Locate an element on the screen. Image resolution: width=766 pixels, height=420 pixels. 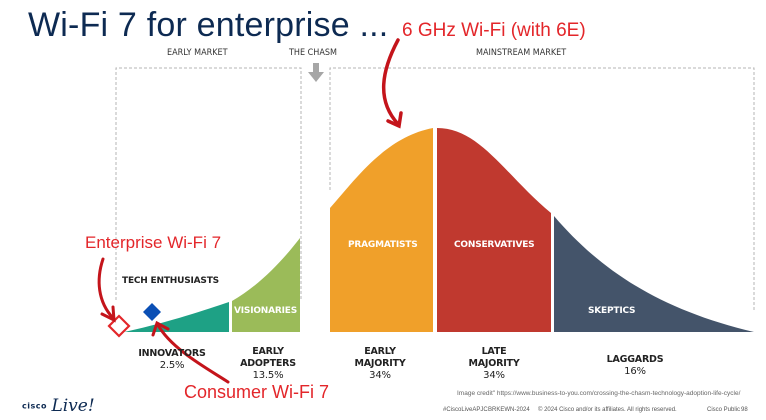
chasm-arrow-icon is located at coordinates (316, 72).